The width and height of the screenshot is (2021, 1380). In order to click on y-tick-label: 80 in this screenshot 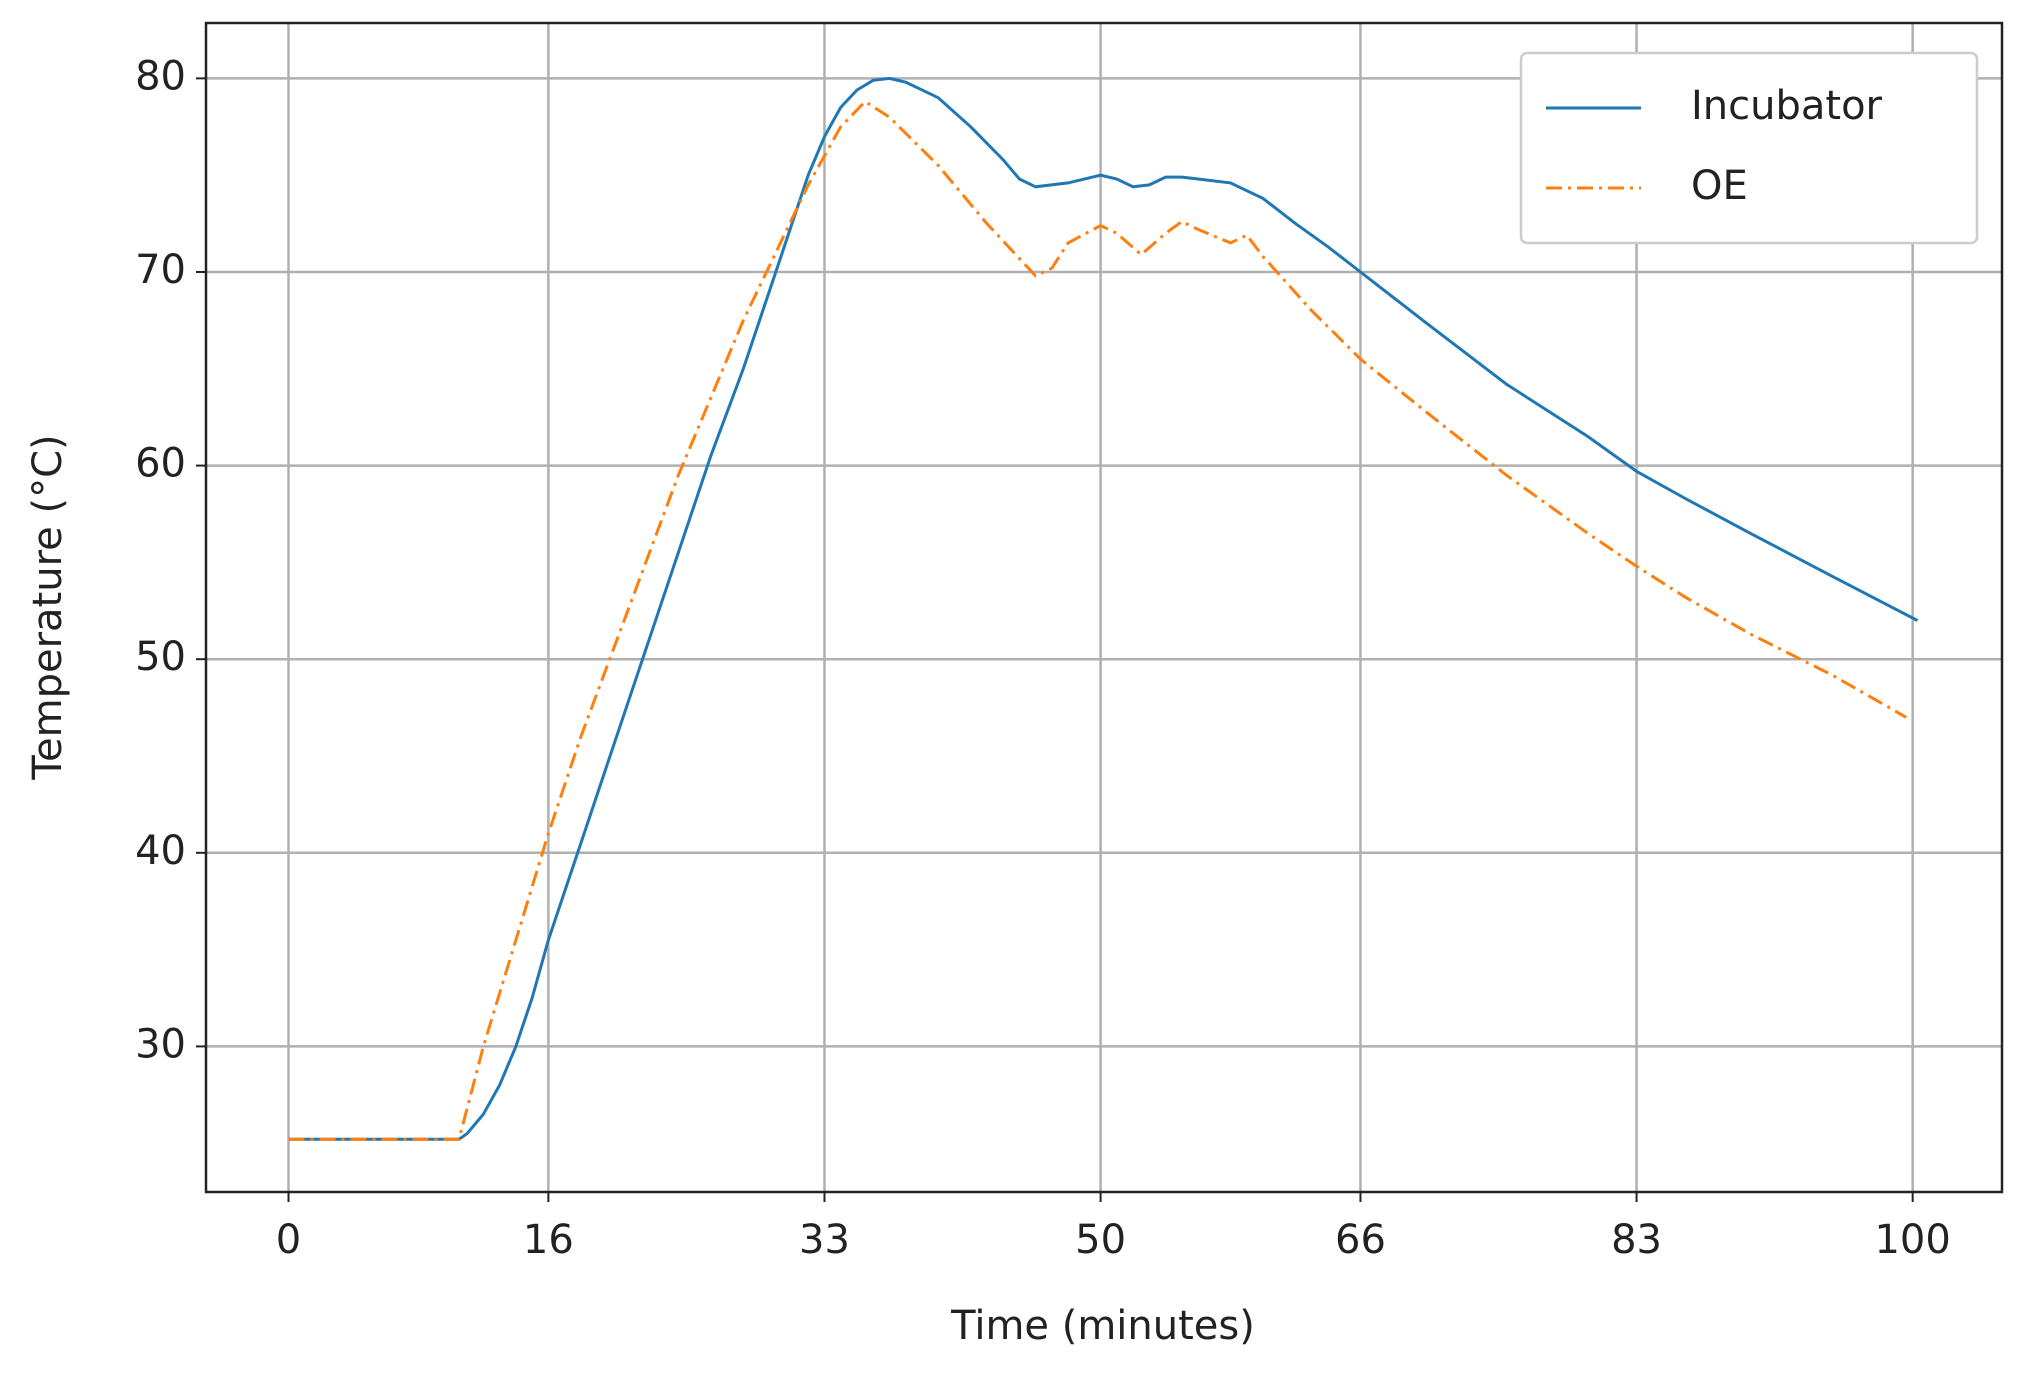, I will do `click(160, 76)`.